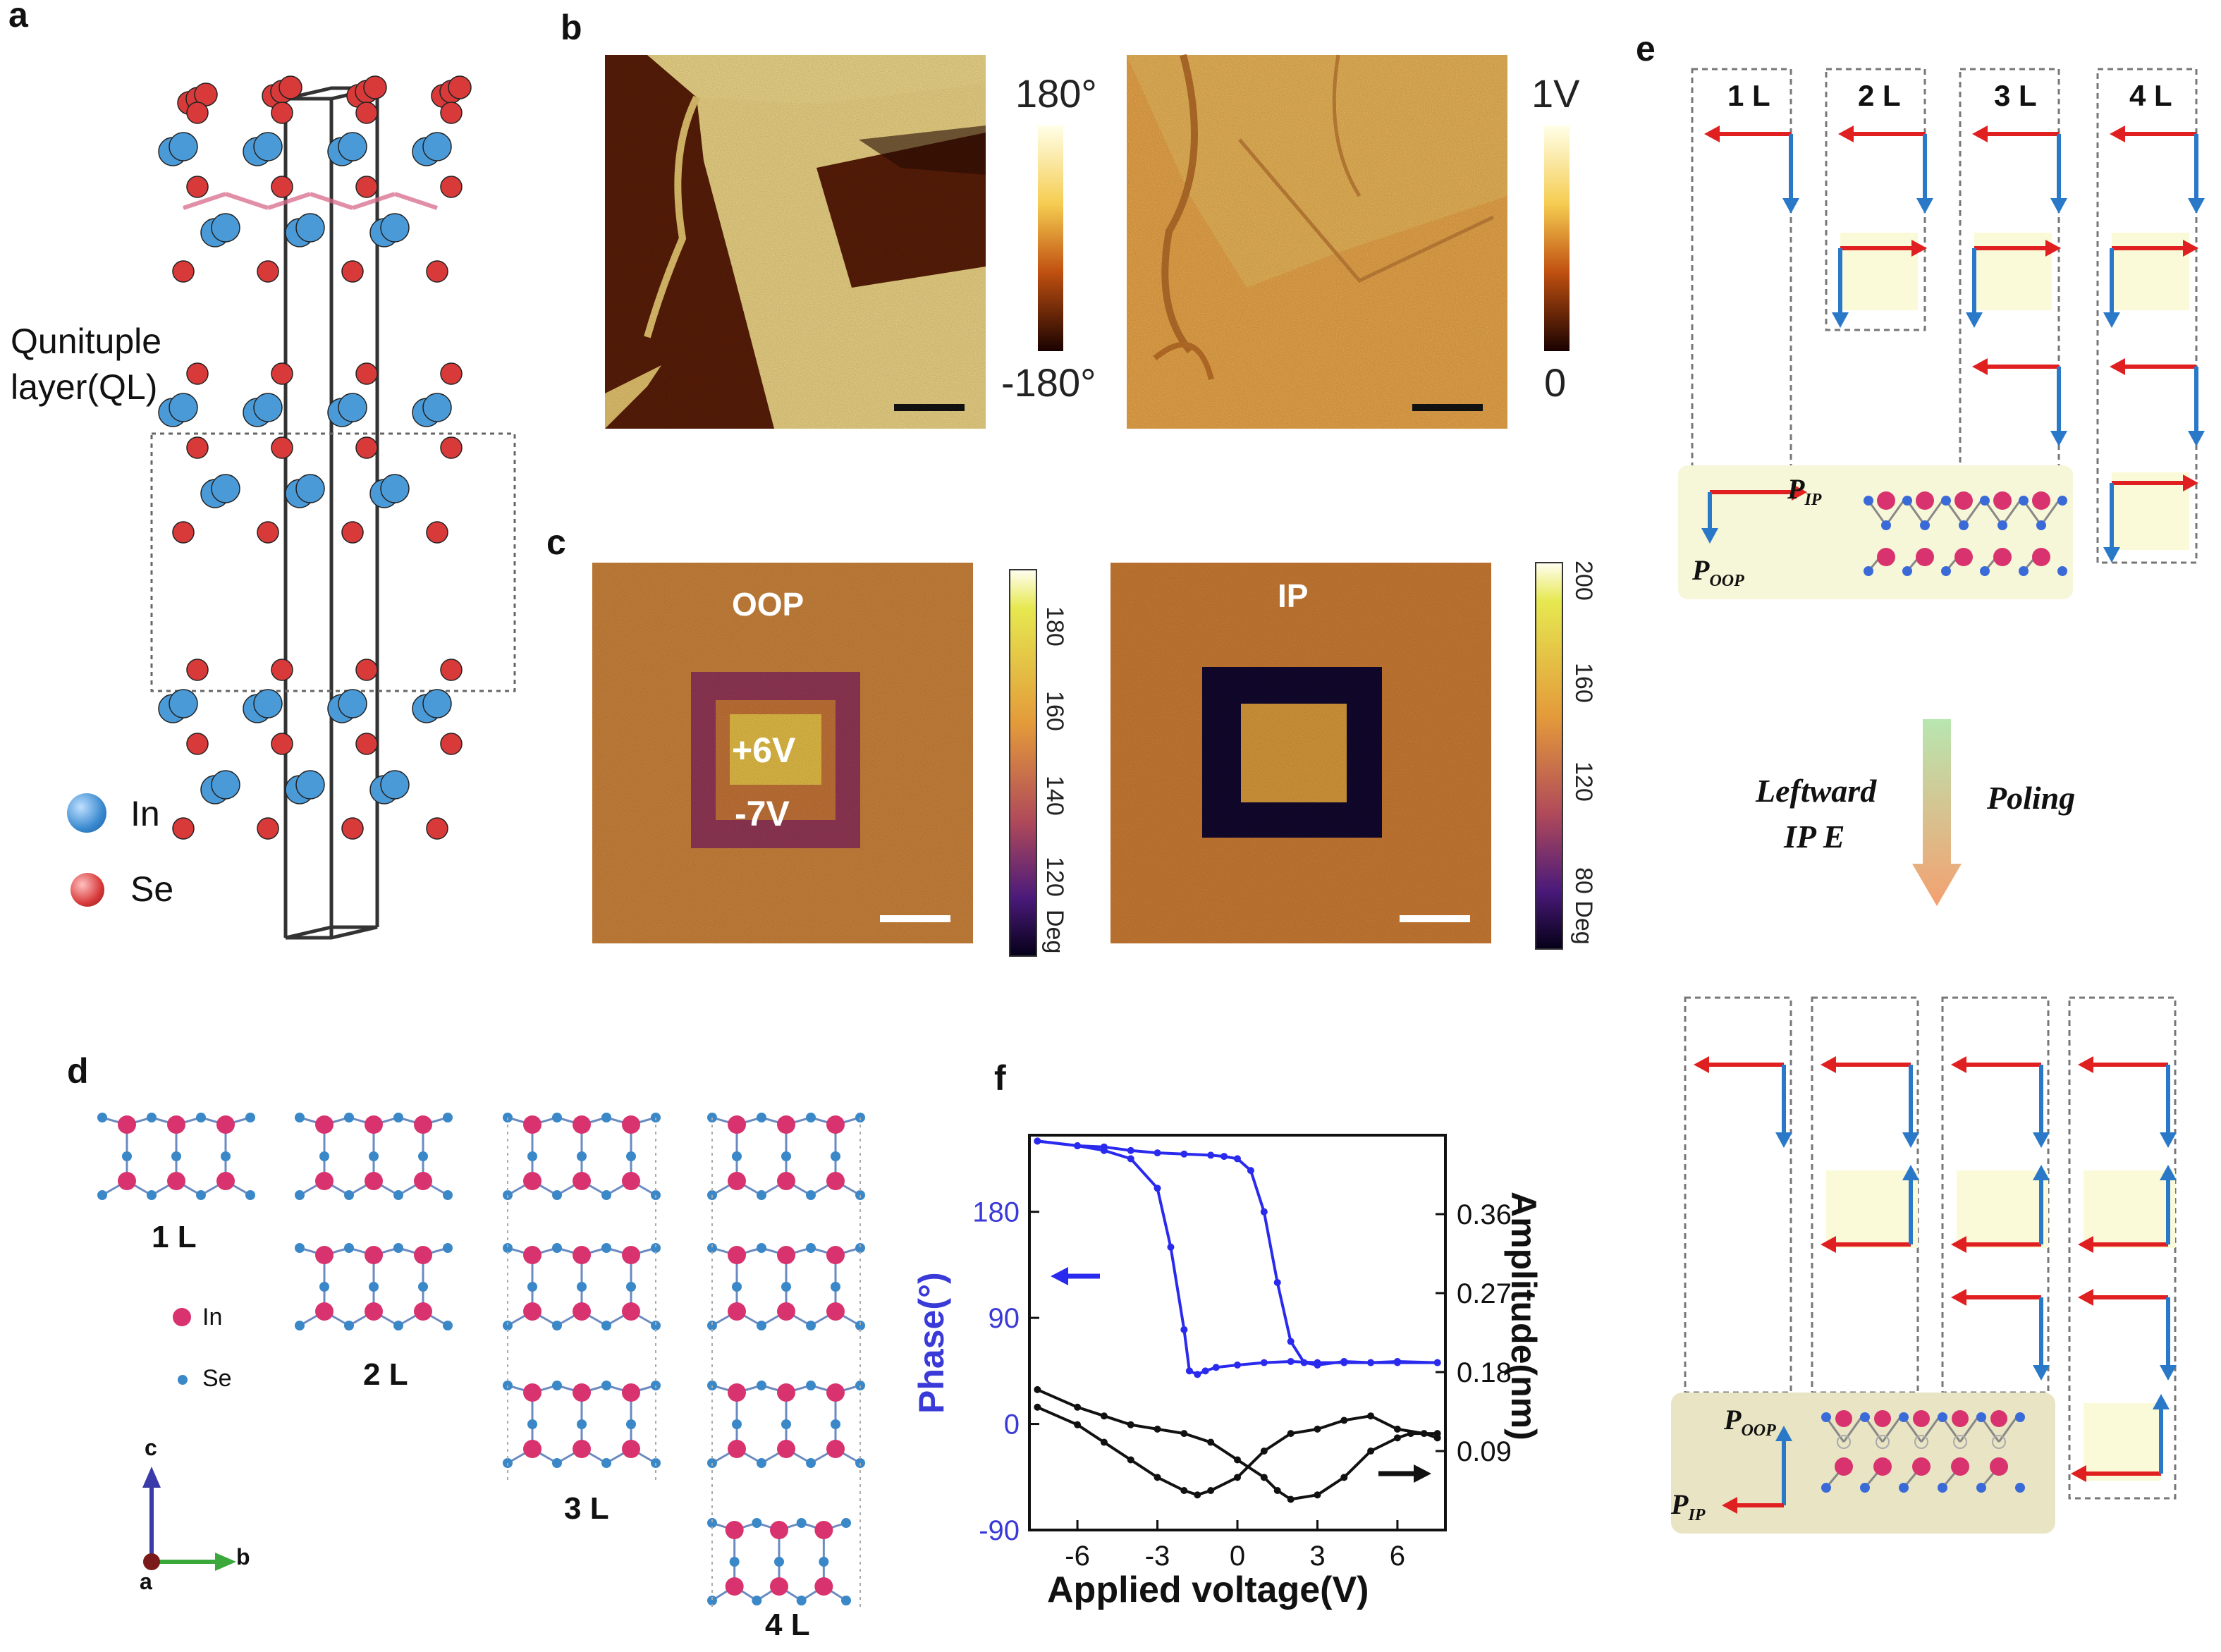 The width and height of the screenshot is (2221, 1652). What do you see at coordinates (764, 750) in the screenshot?
I see `write-inner-voltage: +6V` at bounding box center [764, 750].